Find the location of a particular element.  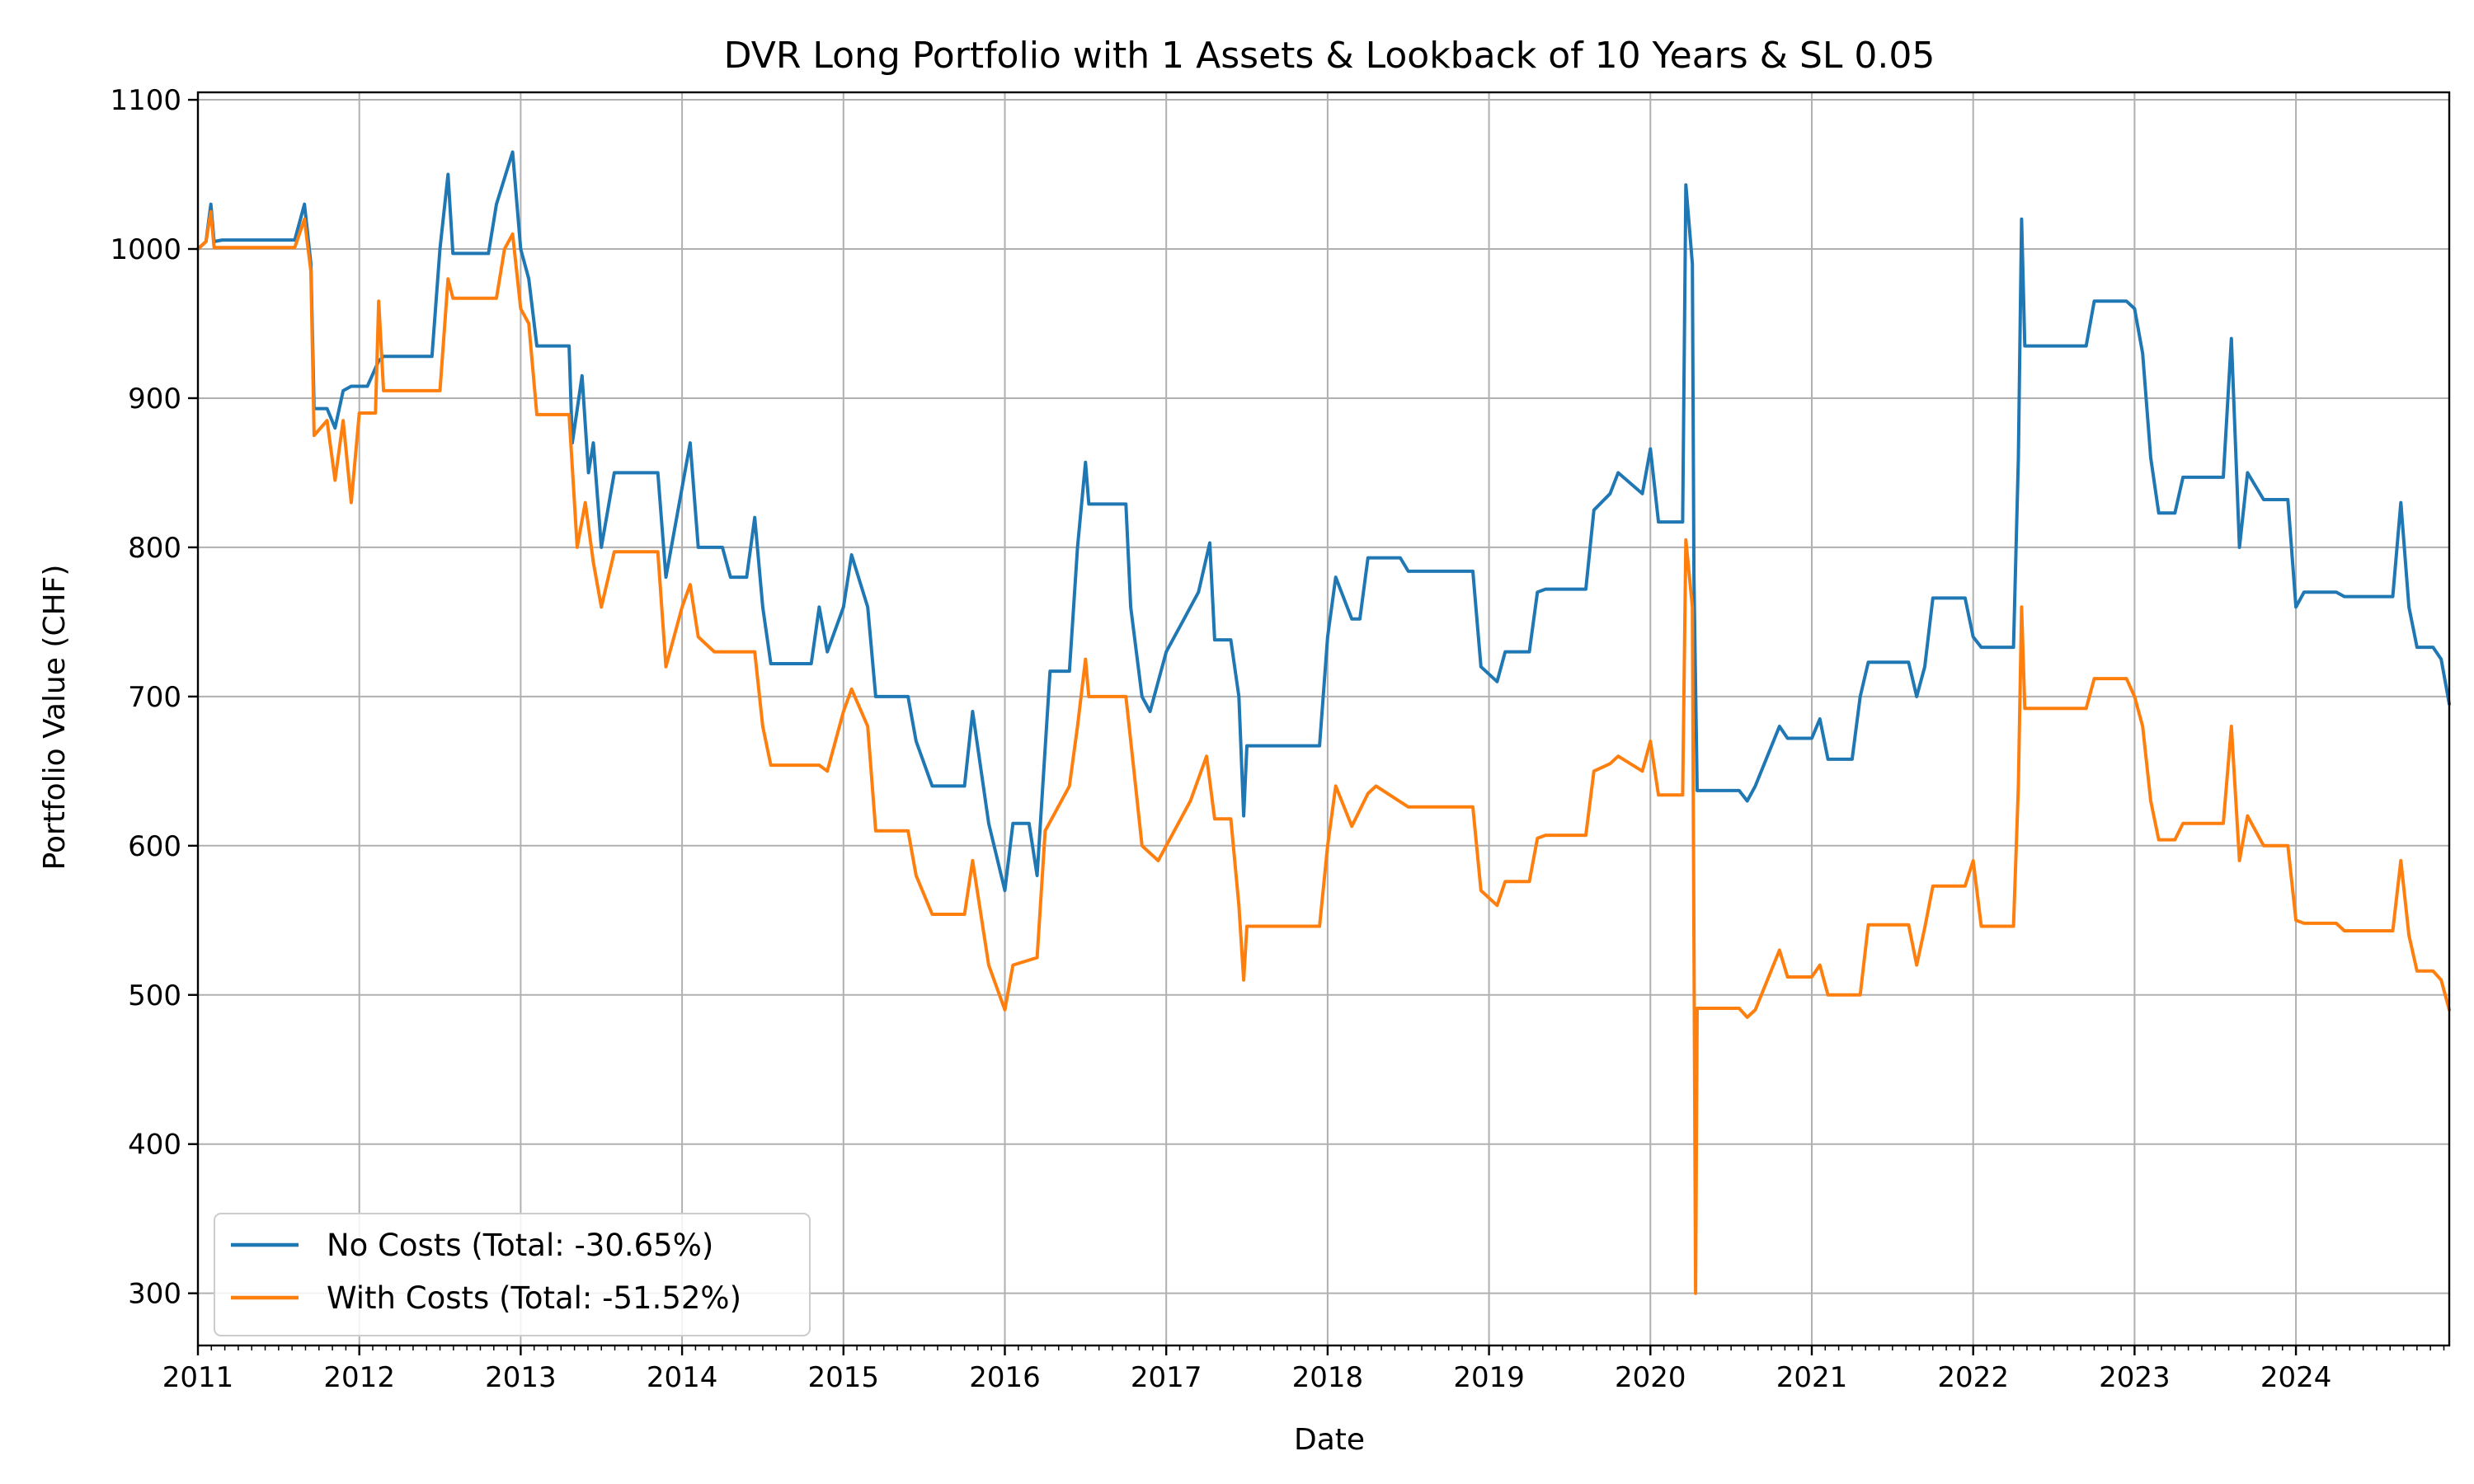

x-tick-label: 2023 is located at coordinates (2135, 1377).